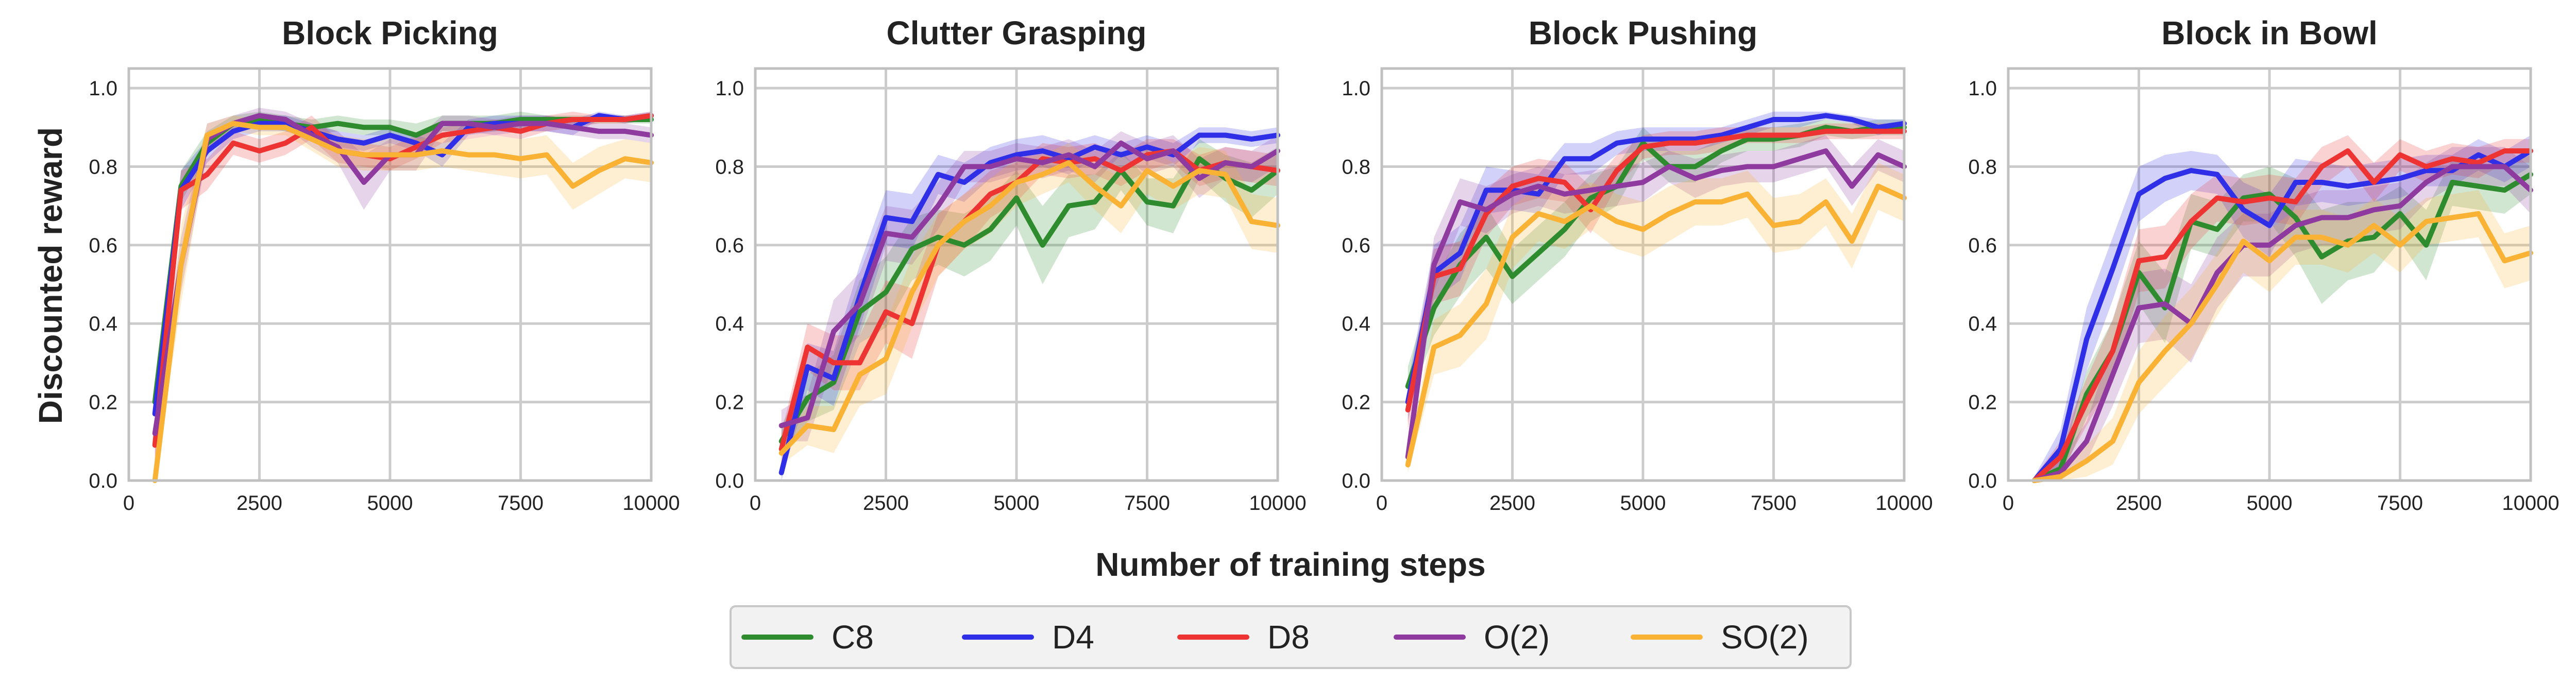 The height and width of the screenshot is (685, 2576). I want to click on panel-title: Block in Bowl, so click(2269, 33).